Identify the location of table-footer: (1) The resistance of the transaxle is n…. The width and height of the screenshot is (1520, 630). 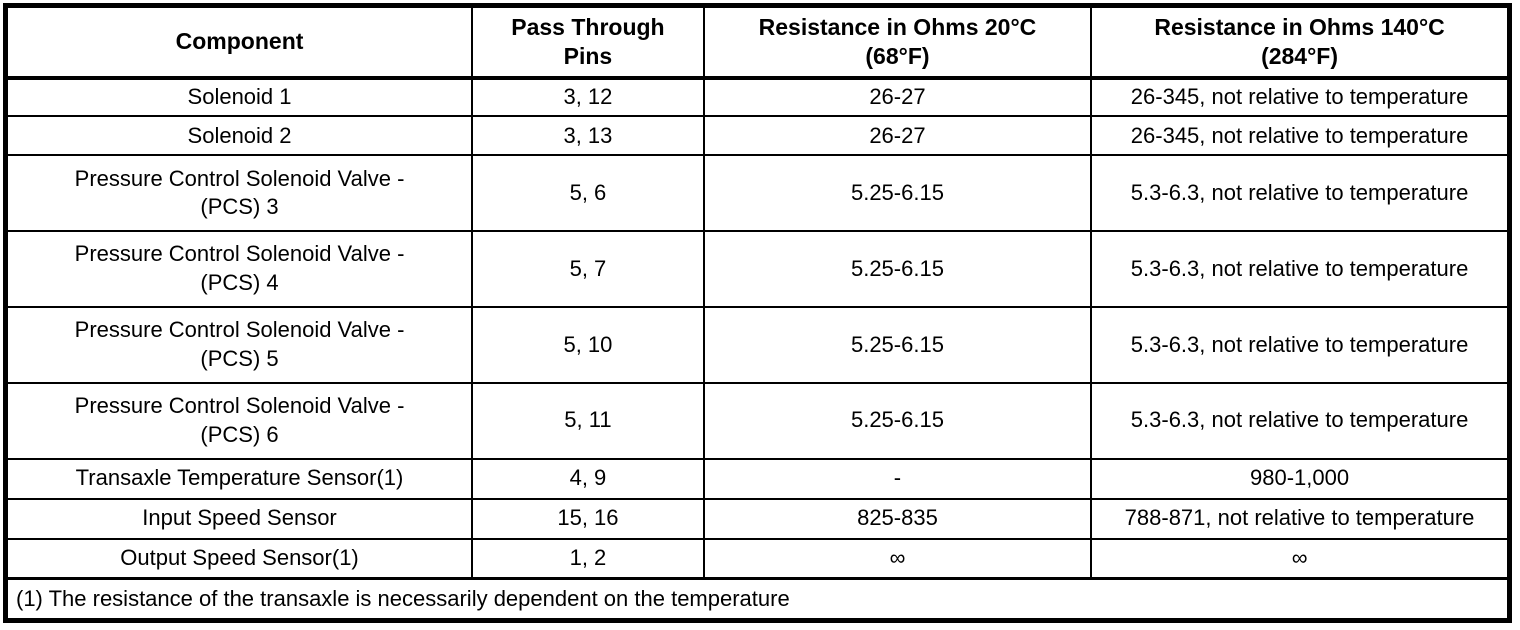
(757, 599).